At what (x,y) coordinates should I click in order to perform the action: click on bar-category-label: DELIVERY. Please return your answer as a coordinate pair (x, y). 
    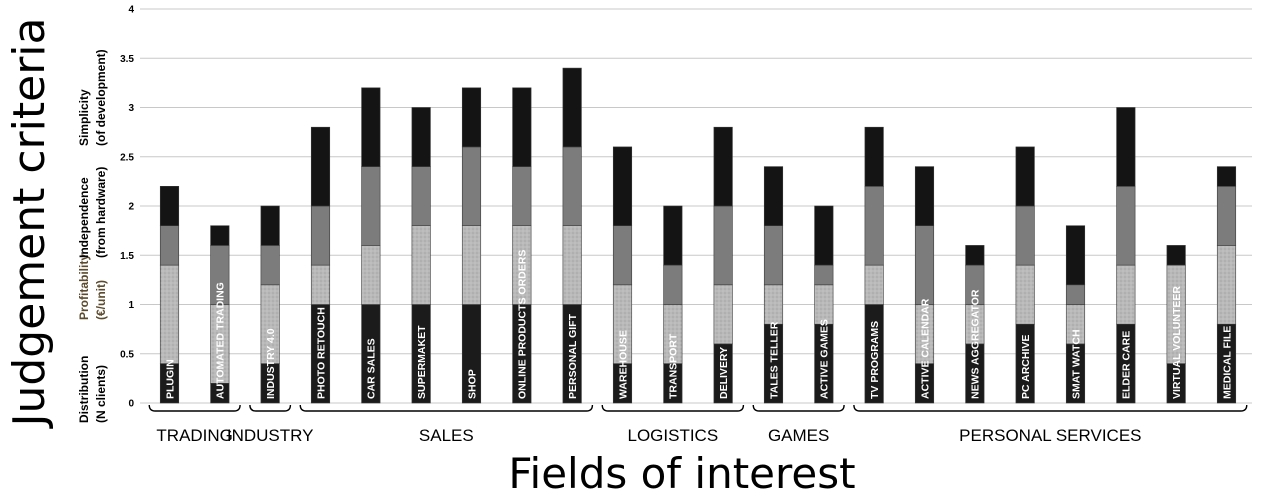
    Looking at the image, I should click on (724, 373).